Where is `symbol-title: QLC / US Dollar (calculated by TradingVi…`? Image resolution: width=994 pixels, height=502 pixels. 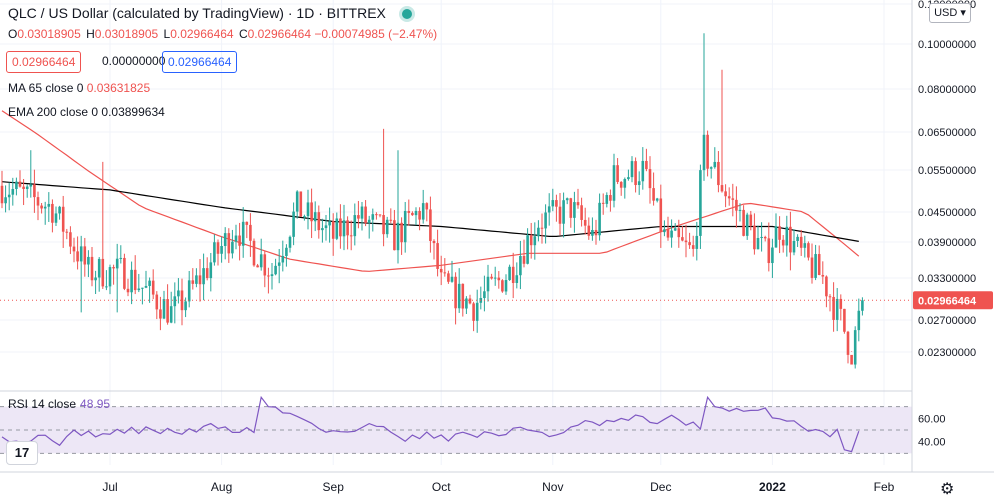
symbol-title: QLC / US Dollar (calculated by TradingVi… is located at coordinates (210, 13).